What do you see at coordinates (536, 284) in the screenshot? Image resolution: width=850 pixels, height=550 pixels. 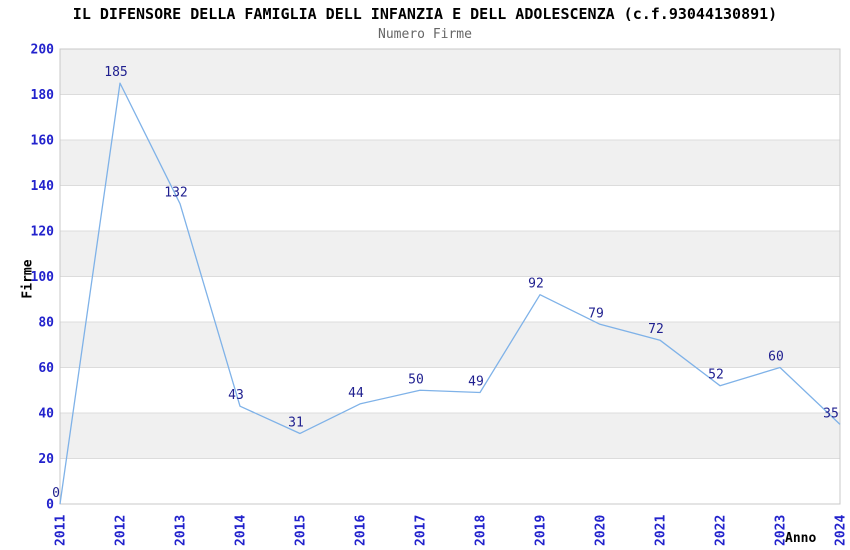 I see `data-label: 92` at bounding box center [536, 284].